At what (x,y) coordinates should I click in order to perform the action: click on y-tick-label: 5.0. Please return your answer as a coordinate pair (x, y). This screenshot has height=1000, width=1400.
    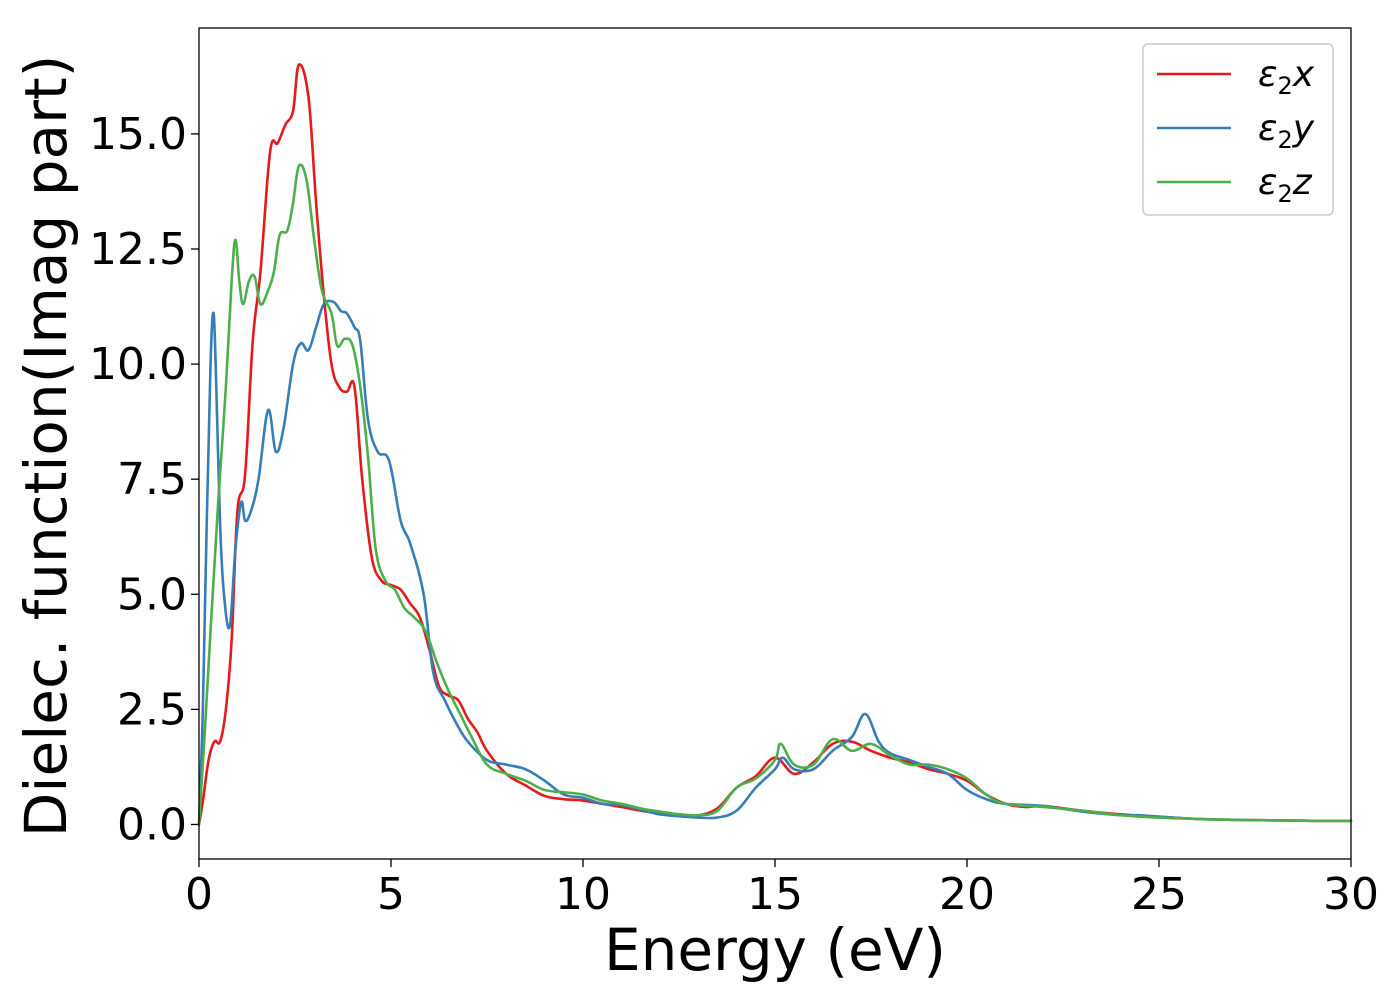
    Looking at the image, I should click on (152, 594).